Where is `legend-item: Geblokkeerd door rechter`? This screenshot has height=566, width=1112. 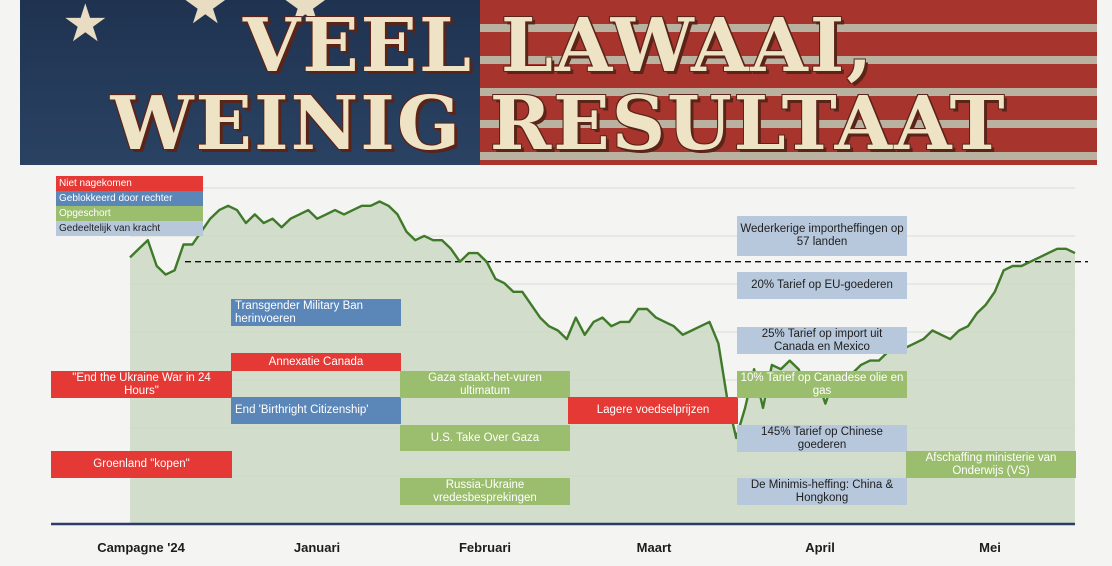
legend-item: Geblokkeerd door rechter is located at coordinates (129, 198).